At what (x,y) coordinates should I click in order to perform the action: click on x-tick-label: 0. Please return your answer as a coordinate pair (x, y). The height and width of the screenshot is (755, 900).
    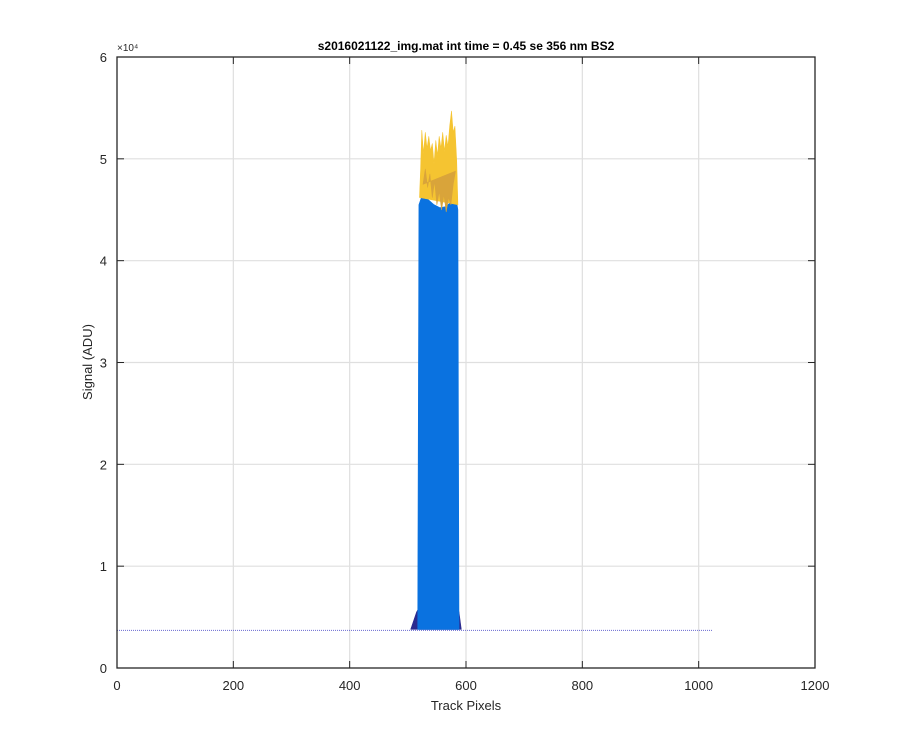
    Looking at the image, I should click on (116, 685).